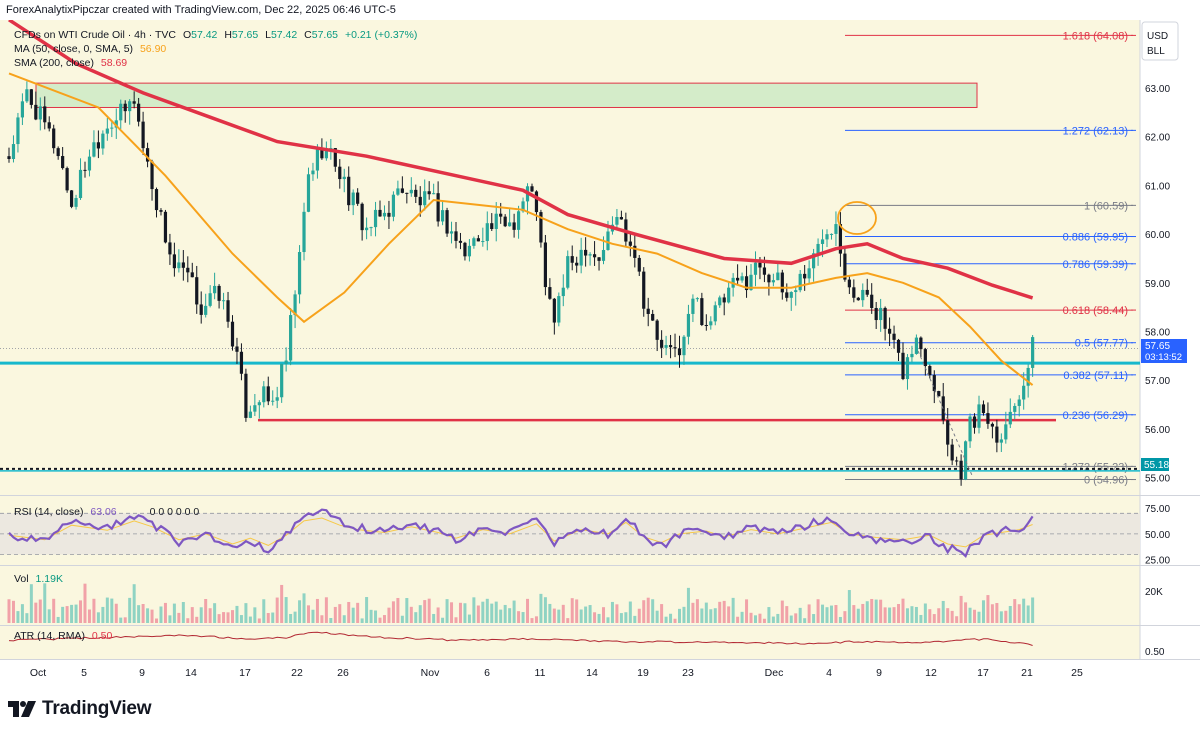  Describe the element at coordinates (1163, 357) in the screenshot. I see `bar-countdown: 03:13:52` at that location.